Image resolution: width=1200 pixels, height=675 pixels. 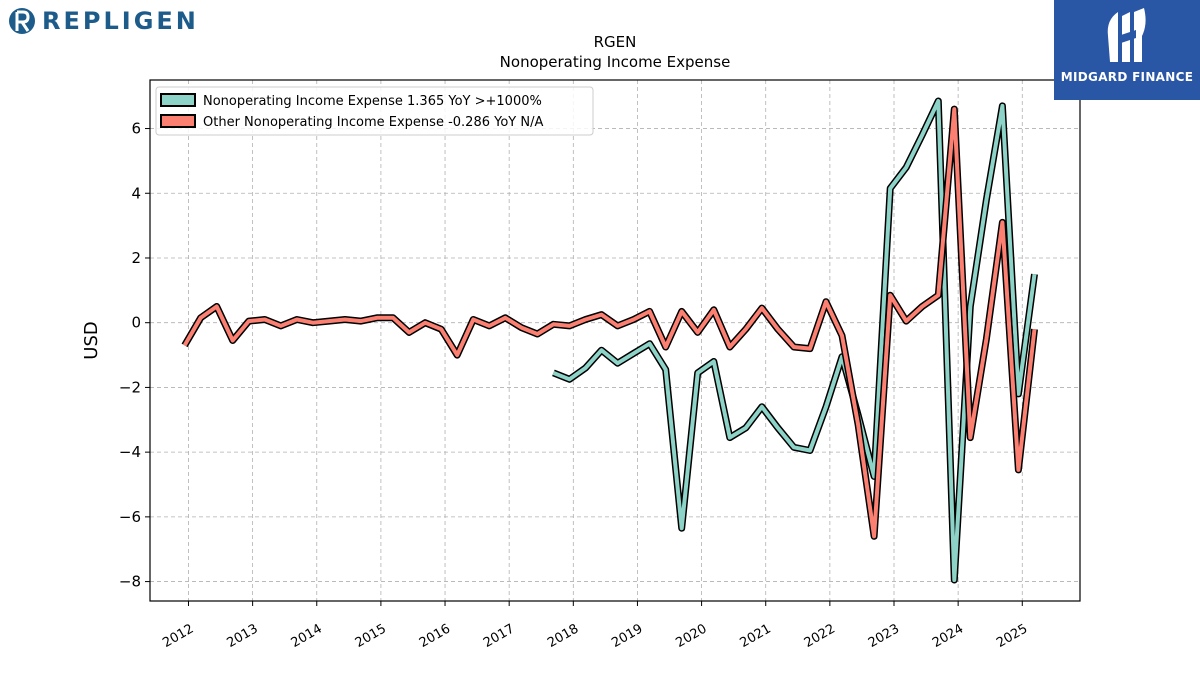 What do you see at coordinates (820, 636) in the screenshot?
I see `x-tick-label: 2022` at bounding box center [820, 636].